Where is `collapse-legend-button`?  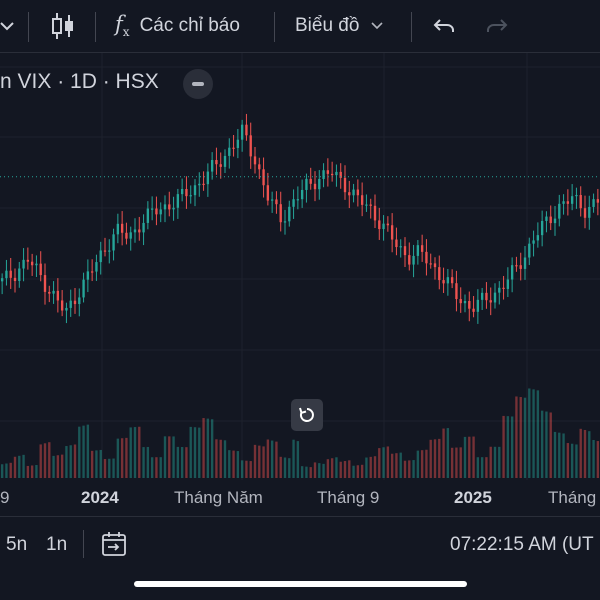
collapse-legend-button is located at coordinates (198, 84).